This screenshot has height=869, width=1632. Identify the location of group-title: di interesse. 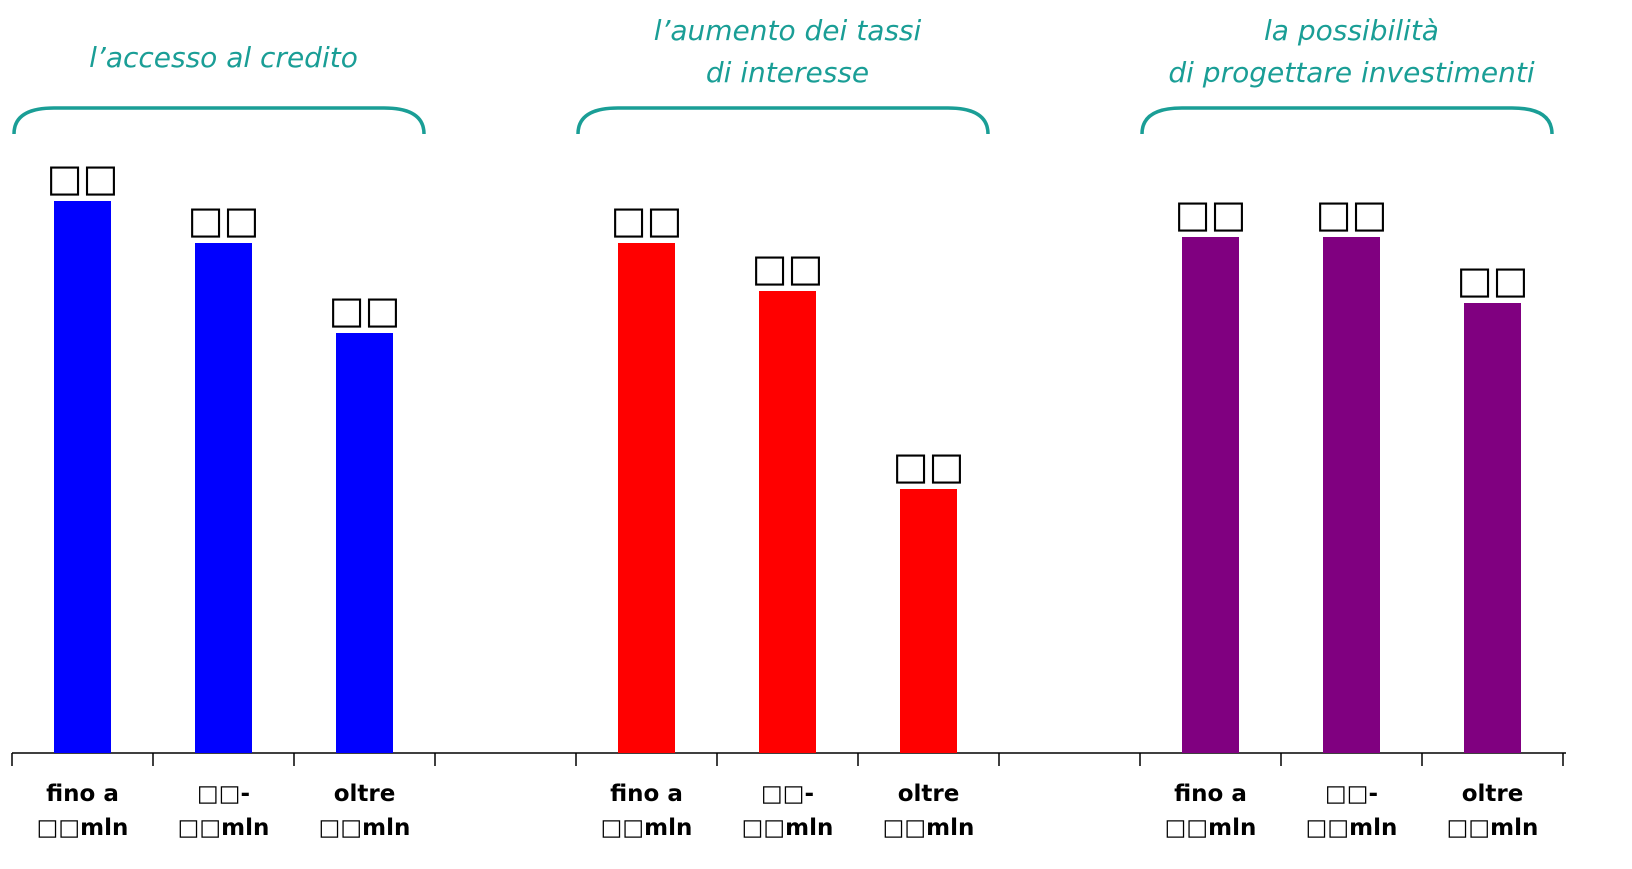
(787, 72).